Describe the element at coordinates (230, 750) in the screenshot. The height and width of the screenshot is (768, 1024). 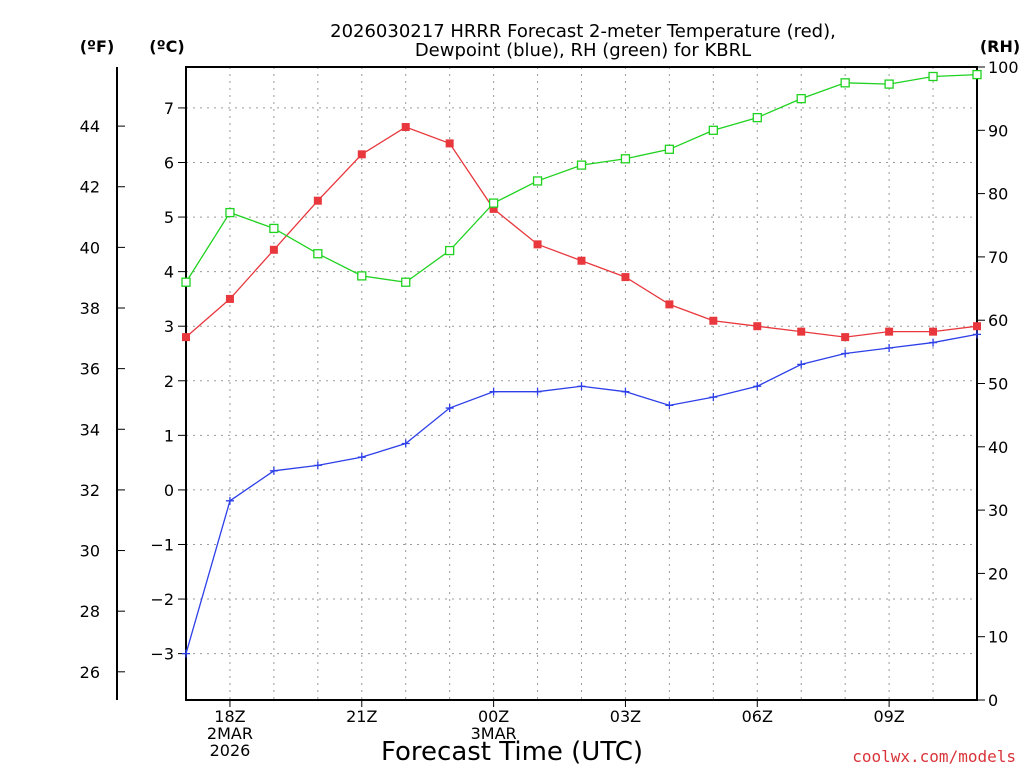
I see `x-tick-label: 2026` at that location.